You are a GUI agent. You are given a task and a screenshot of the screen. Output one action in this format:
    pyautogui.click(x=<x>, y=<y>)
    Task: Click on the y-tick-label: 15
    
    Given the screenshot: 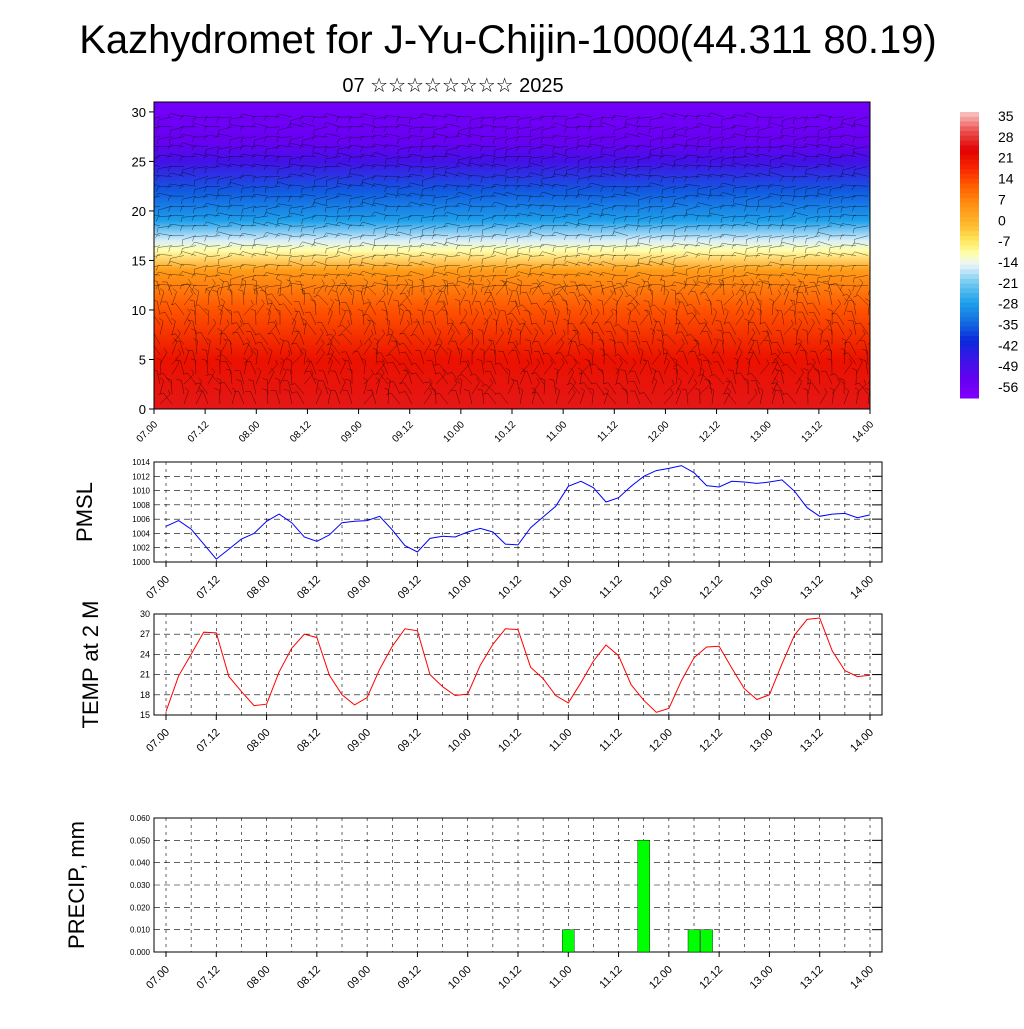 What is the action you would take?
    pyautogui.click(x=139, y=260)
    